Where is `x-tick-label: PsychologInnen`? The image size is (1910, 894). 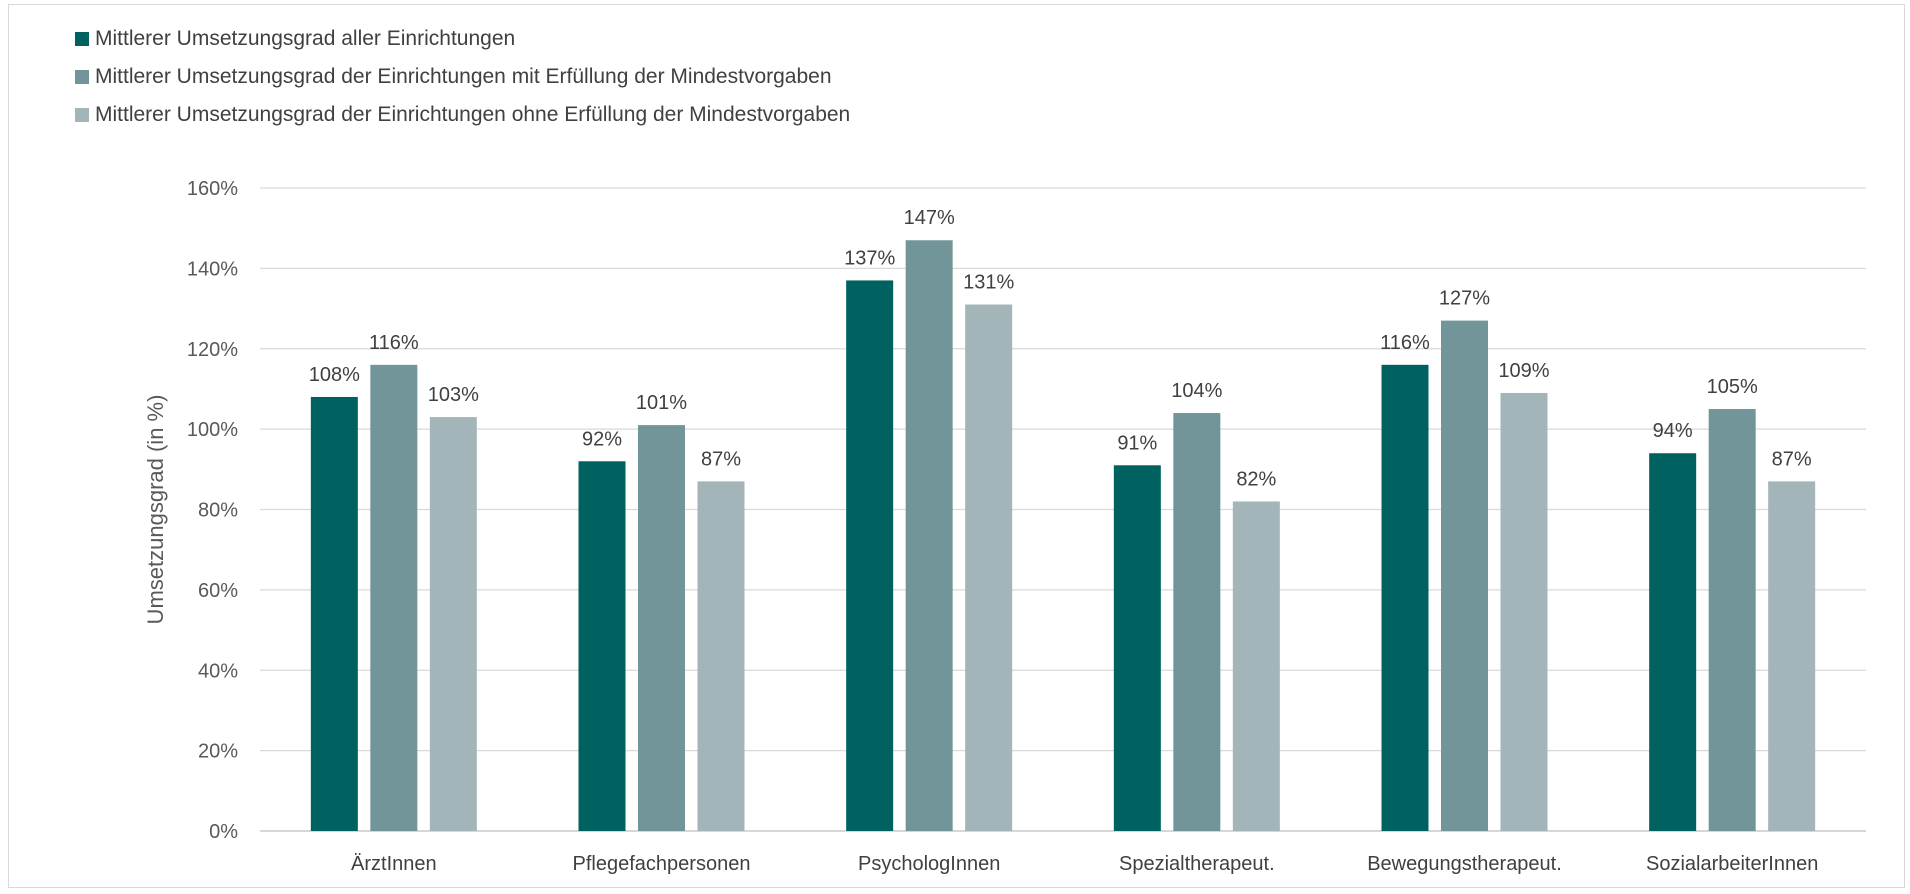 x-tick-label: PsychologInnen is located at coordinates (929, 864).